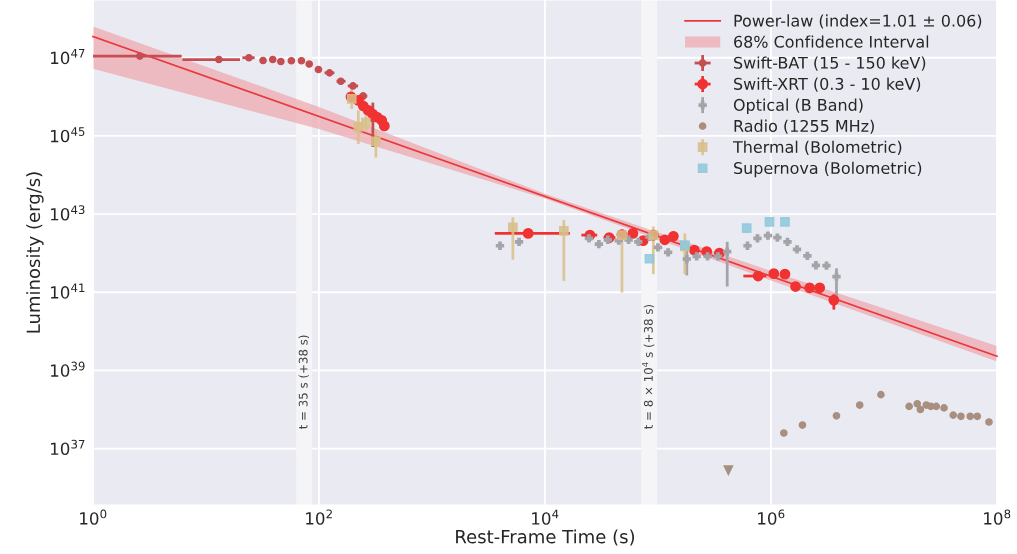 The image size is (1017, 554). Describe the element at coordinates (68, 135) in the screenshot. I see `y-tick-label: 10$^{45}$` at that location.